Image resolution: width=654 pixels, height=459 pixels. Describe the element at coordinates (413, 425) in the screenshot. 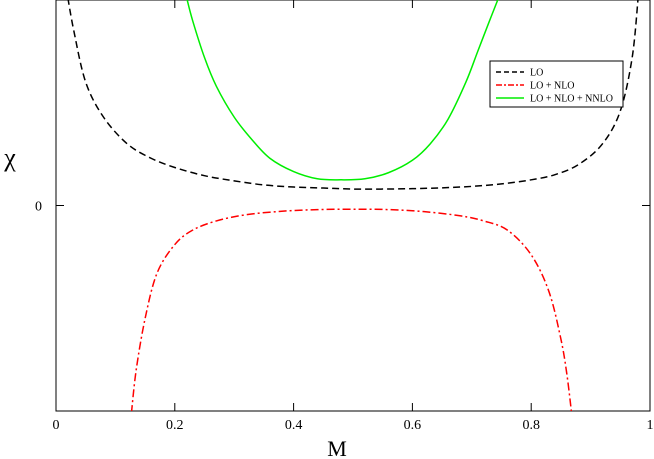

I see `x-tick-label: 0.6` at that location.